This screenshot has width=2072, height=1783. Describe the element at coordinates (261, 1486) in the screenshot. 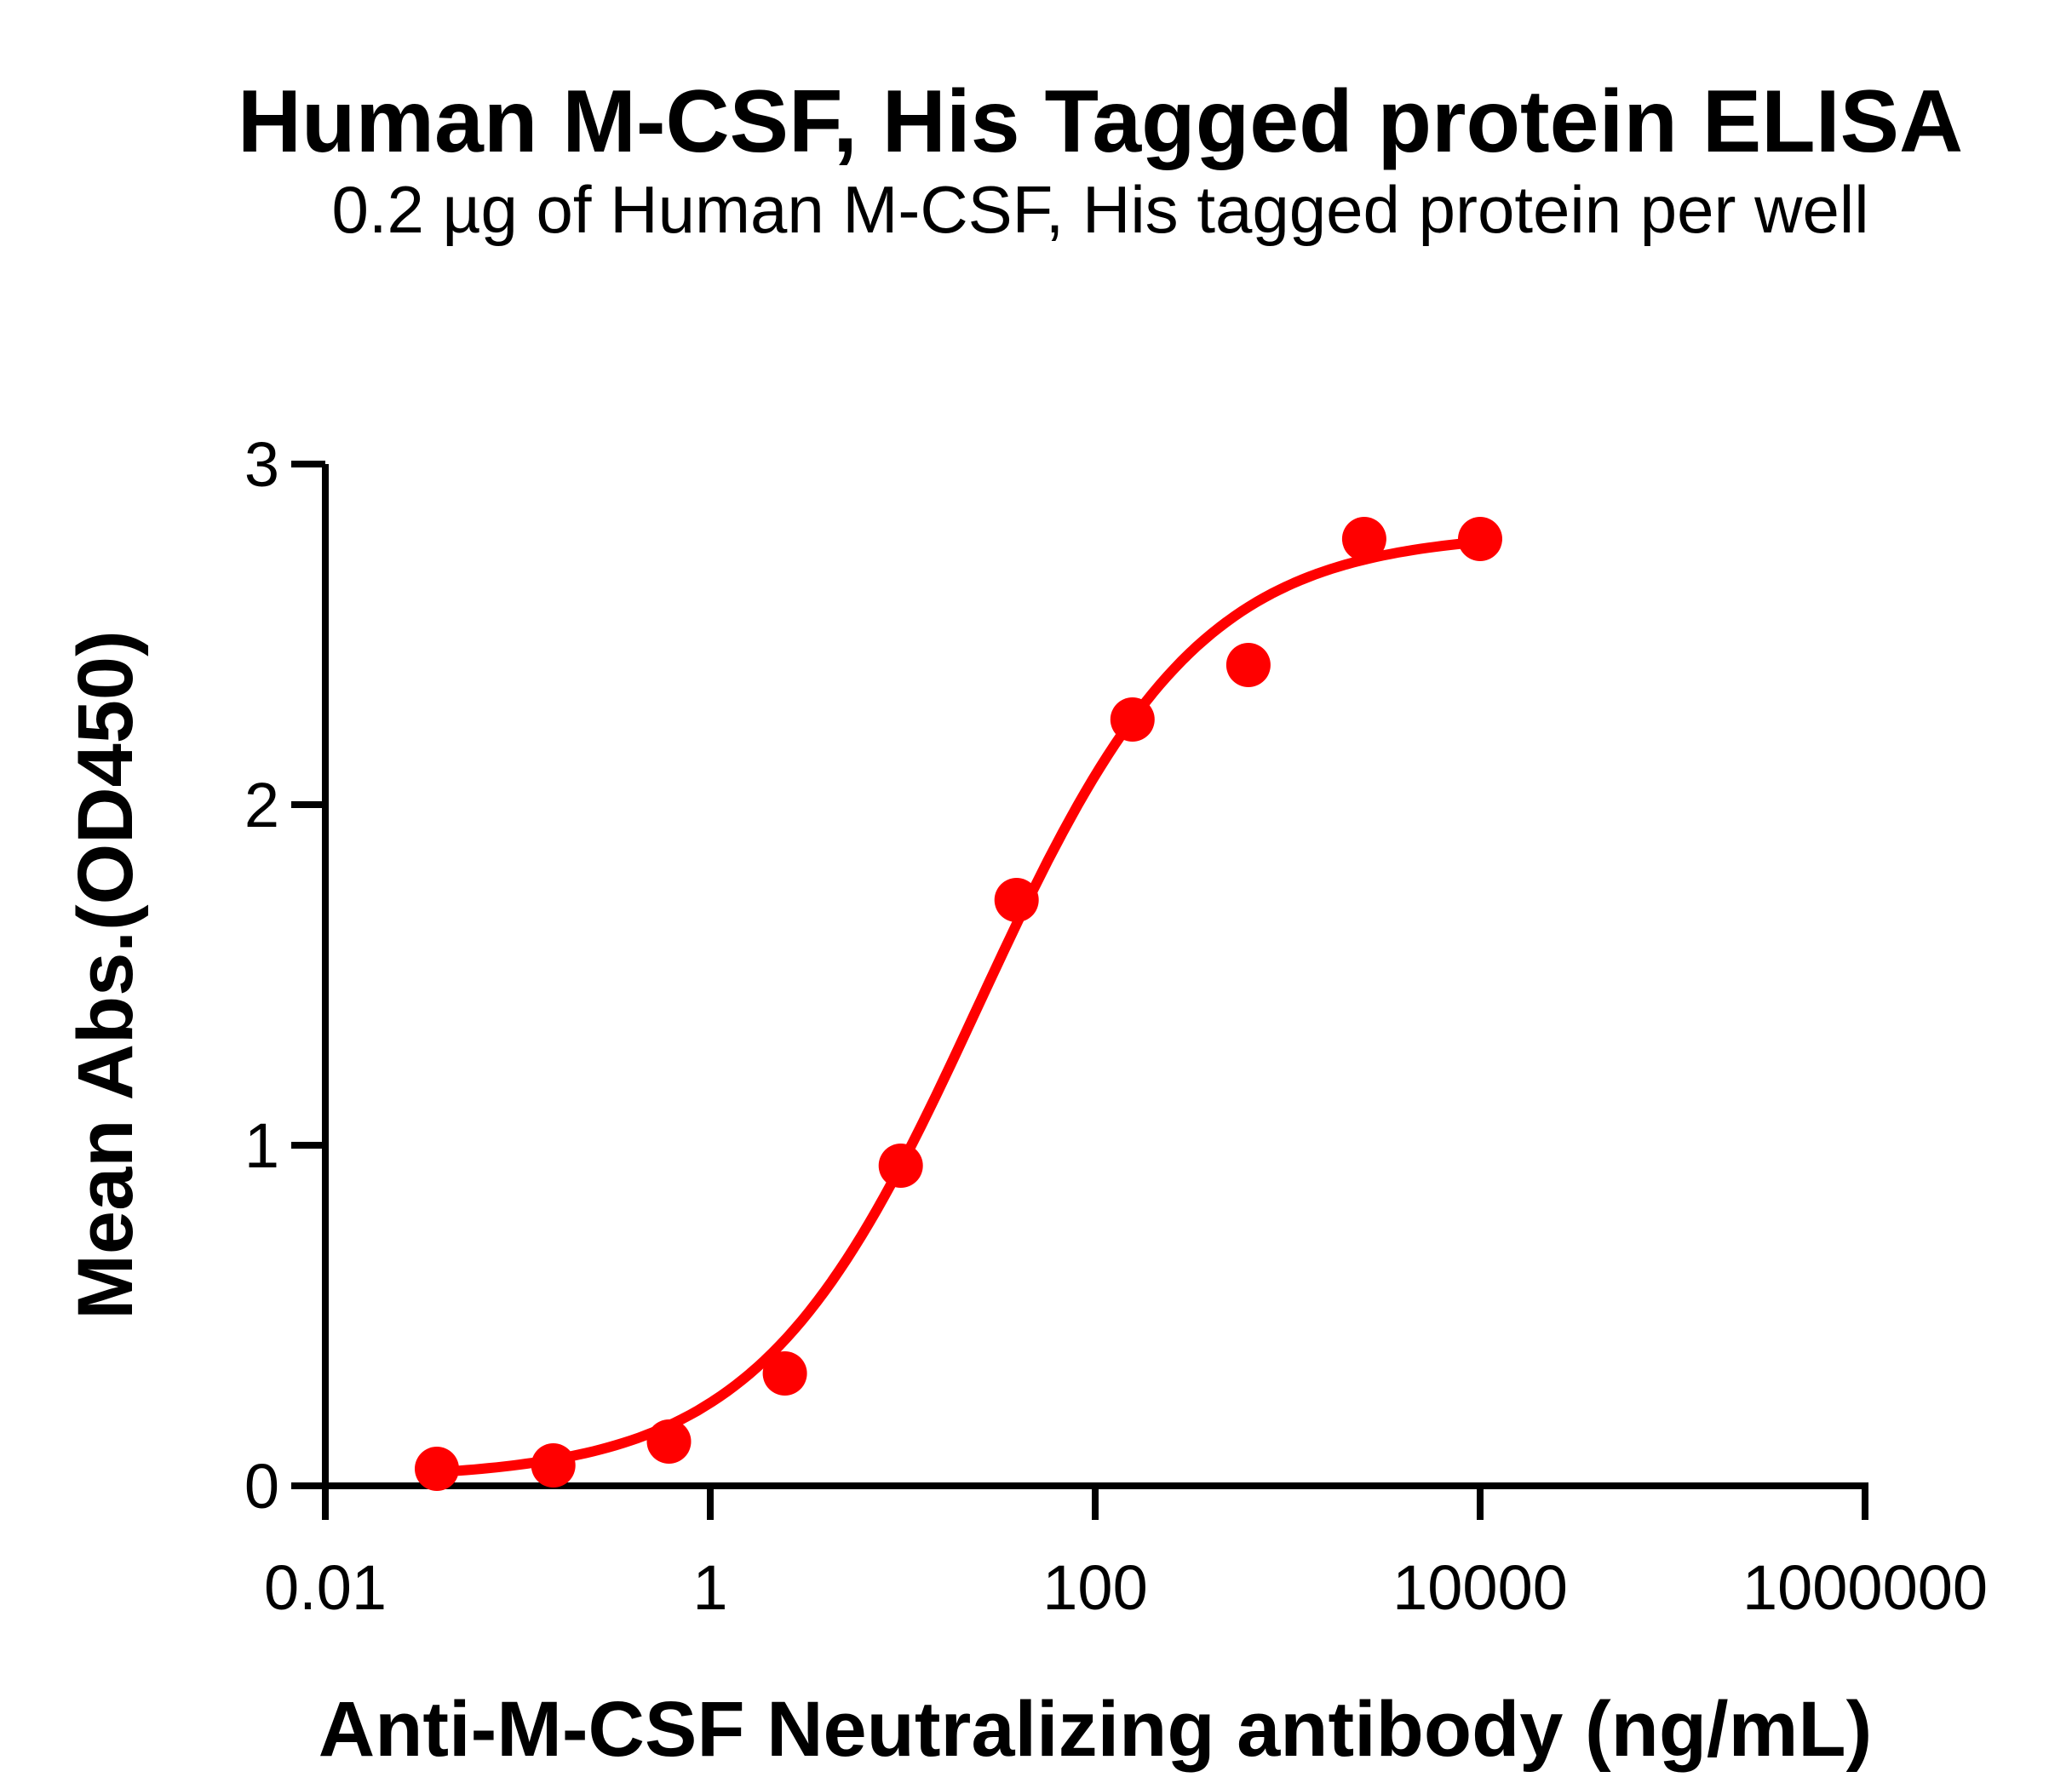

I see `y-tick-label: 0` at that location.